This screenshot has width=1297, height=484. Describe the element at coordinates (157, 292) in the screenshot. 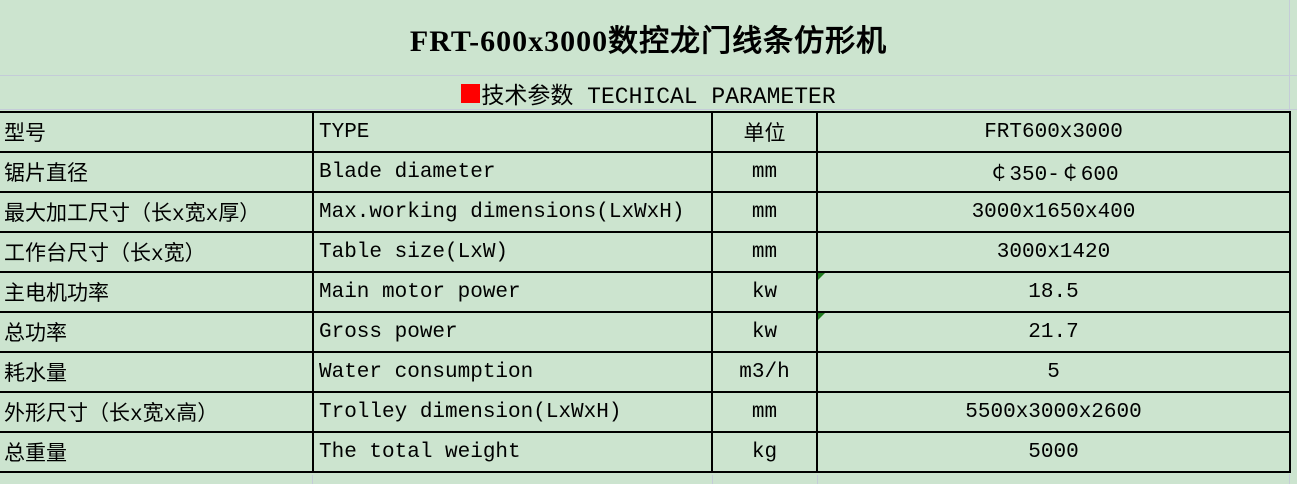

I see `param-name-cn: 主电机功率` at that location.